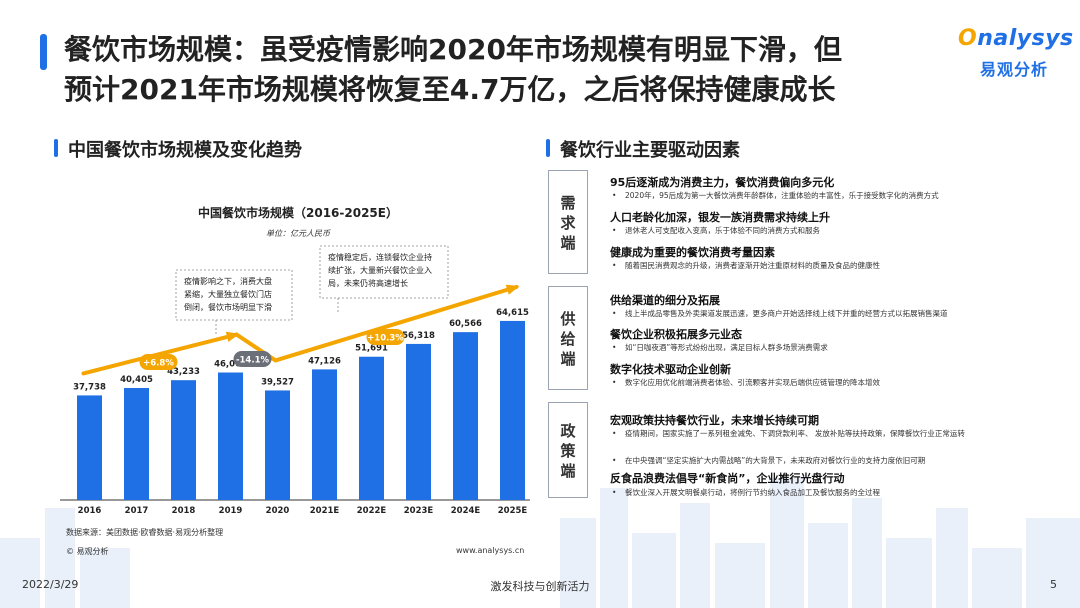  Describe the element at coordinates (380, 270) in the screenshot. I see `callout-line-1-1: 续扩张，大量新兴餐饮企业入` at that location.